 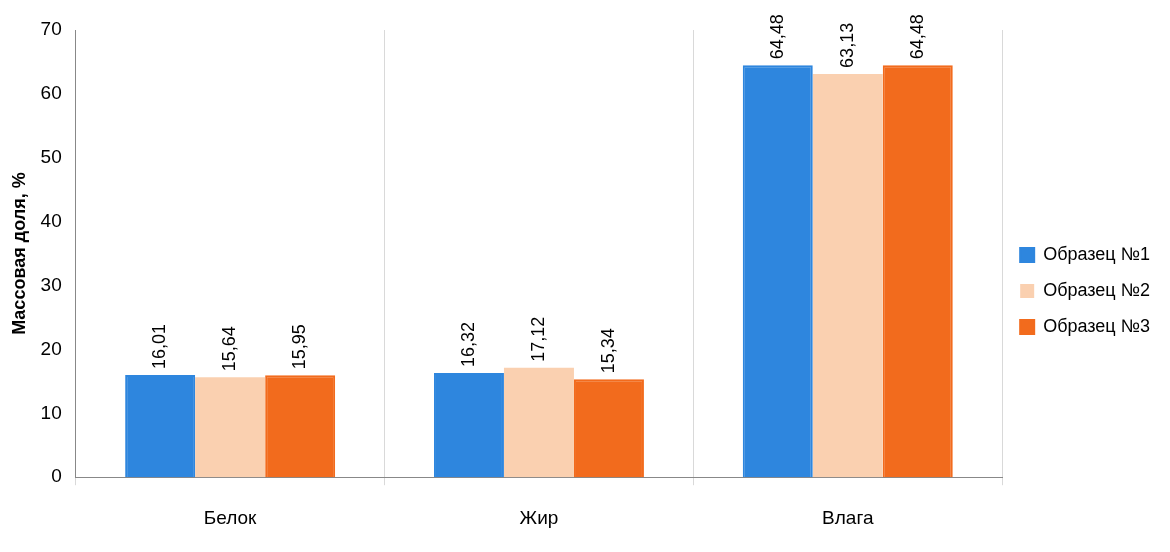 I want to click on y-tick-label: 60, so click(x=51, y=93).